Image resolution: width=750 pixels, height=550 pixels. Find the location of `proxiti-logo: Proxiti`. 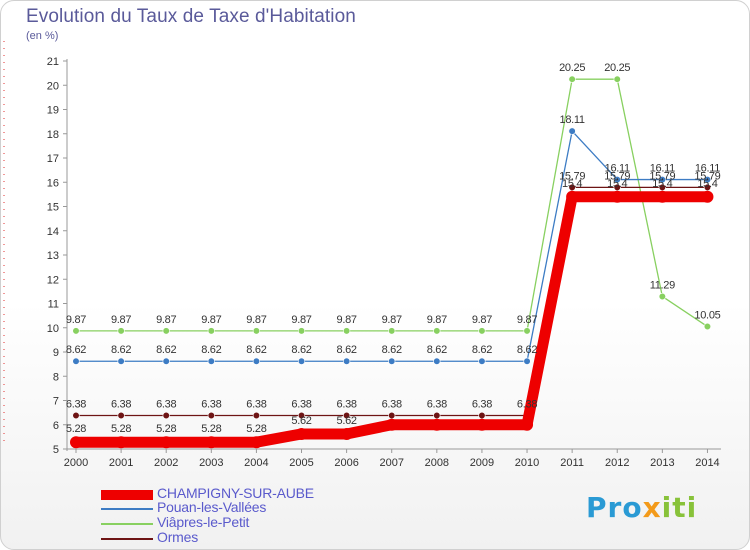

proxiti-logo: Proxiti is located at coordinates (641, 507).